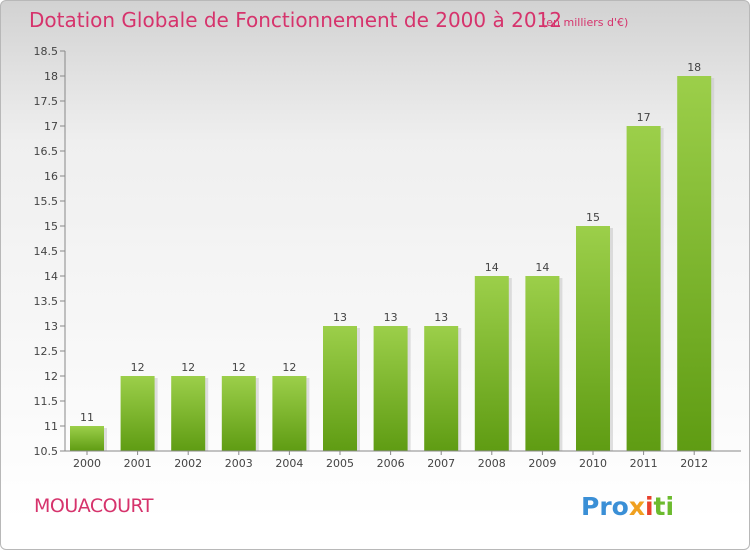  What do you see at coordinates (492, 463) in the screenshot?
I see `x-tick-label: 2008` at bounding box center [492, 463].